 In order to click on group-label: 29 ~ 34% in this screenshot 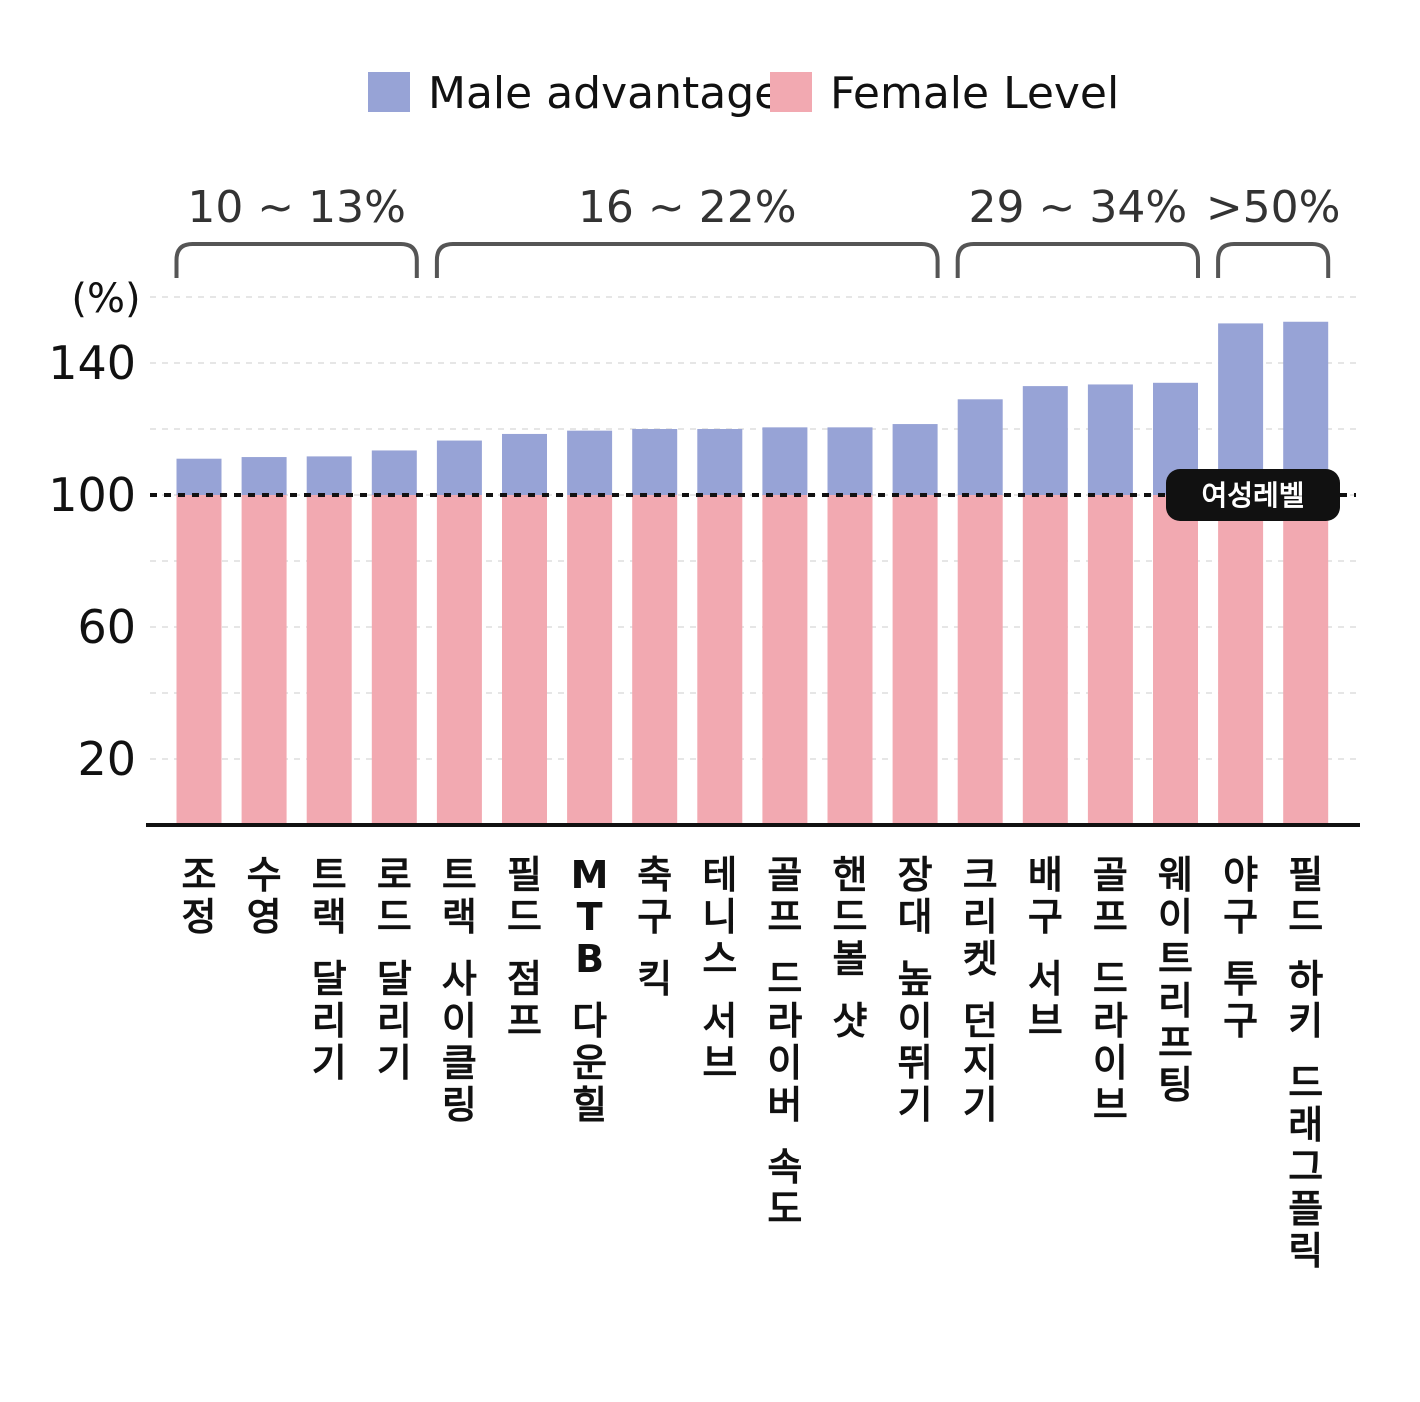, I will do `click(1078, 207)`.